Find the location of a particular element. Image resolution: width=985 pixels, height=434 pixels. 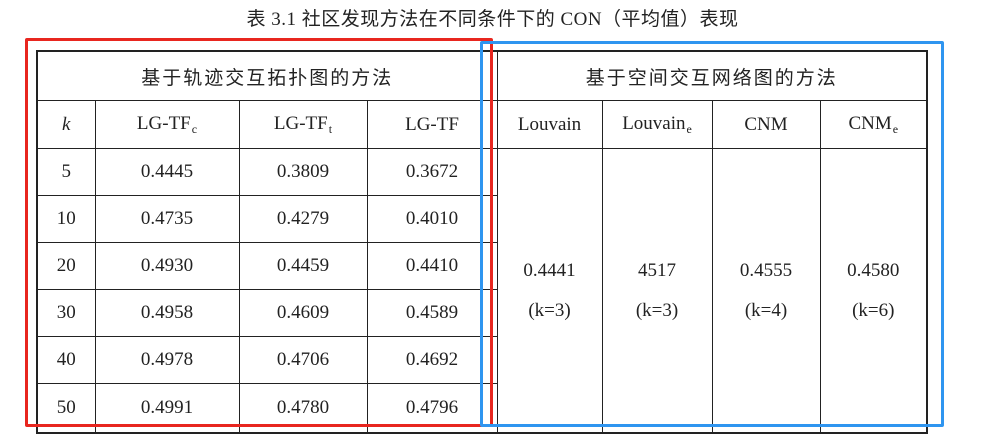

cell-k: 10 is located at coordinates (66, 219).